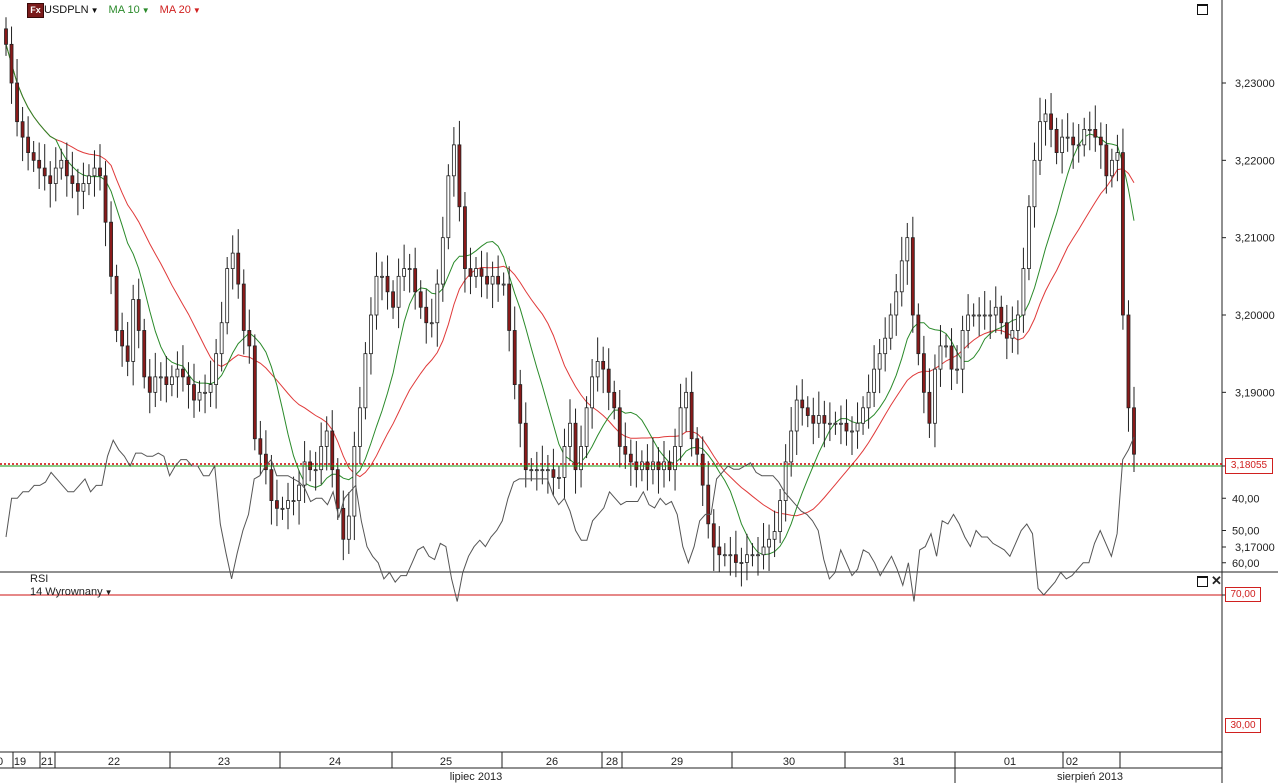 Image resolution: width=1278 pixels, height=783 pixels. What do you see at coordinates (1255, 161) in the screenshot?
I see `price-tick-label: 3,22000` at bounding box center [1255, 161].